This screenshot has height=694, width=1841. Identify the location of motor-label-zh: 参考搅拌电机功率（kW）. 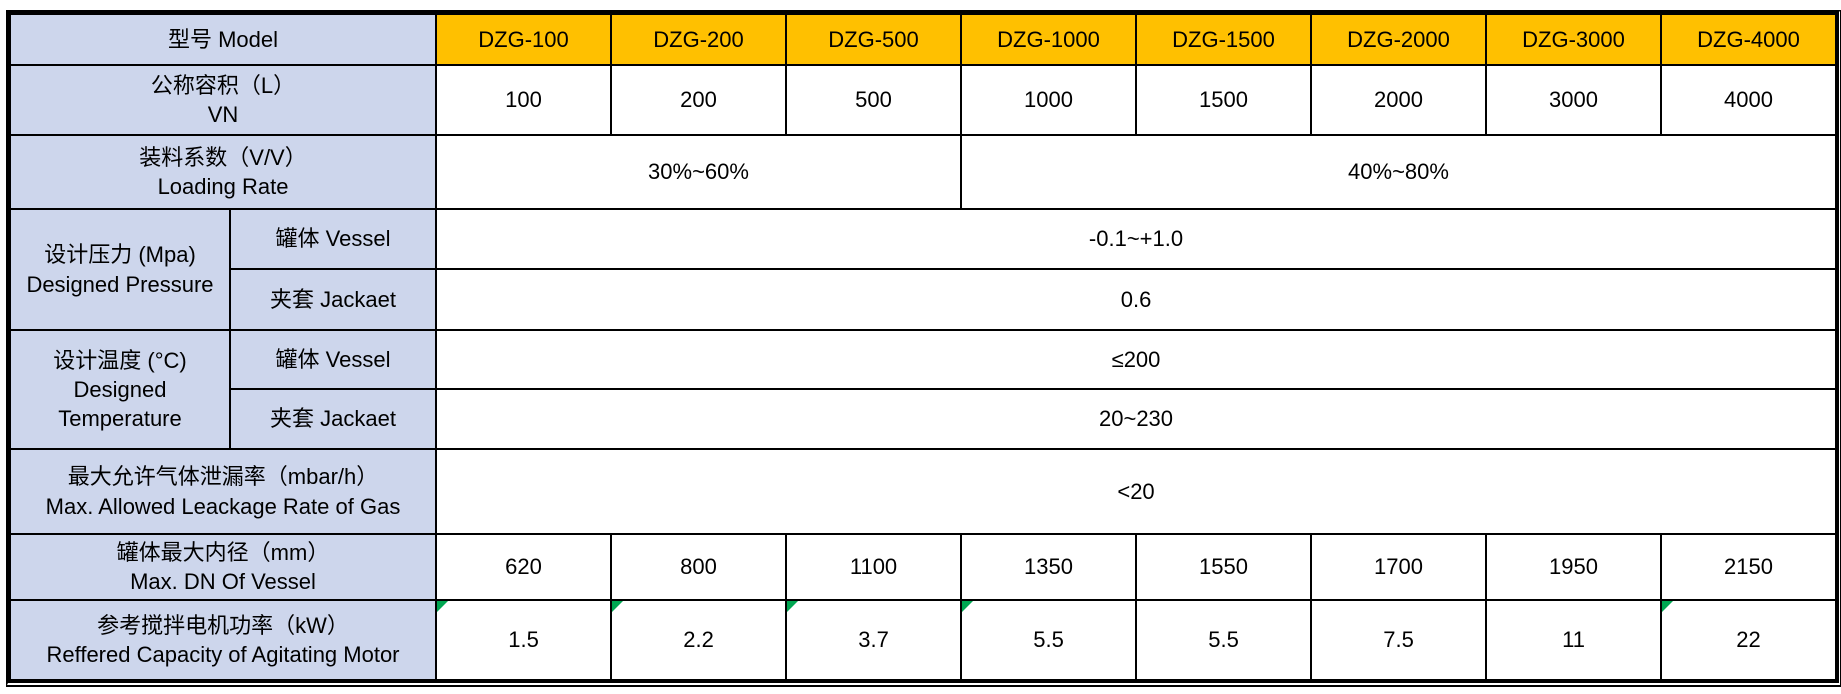
(223, 625).